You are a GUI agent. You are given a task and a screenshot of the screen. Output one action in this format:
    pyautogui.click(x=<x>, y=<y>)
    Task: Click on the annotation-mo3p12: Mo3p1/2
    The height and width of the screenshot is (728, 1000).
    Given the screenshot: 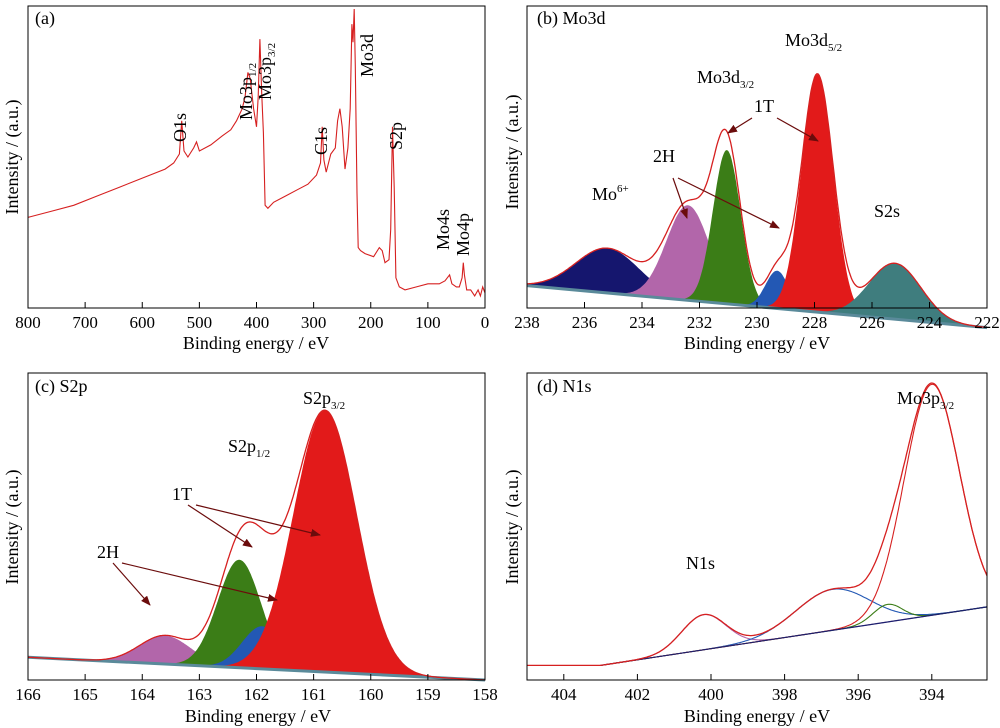 What is the action you would take?
    pyautogui.click(x=247, y=91)
    